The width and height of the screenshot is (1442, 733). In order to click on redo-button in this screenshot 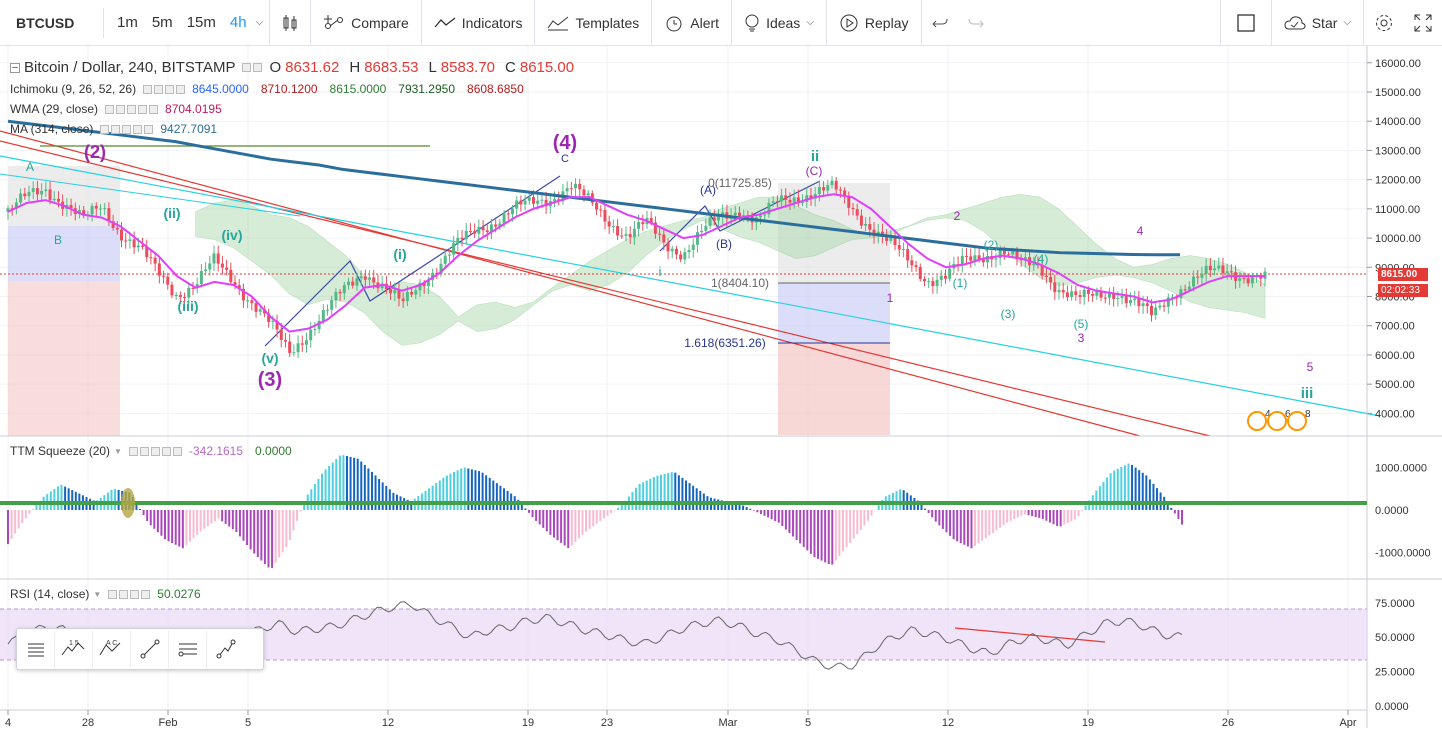, I will do `click(976, 23)`.